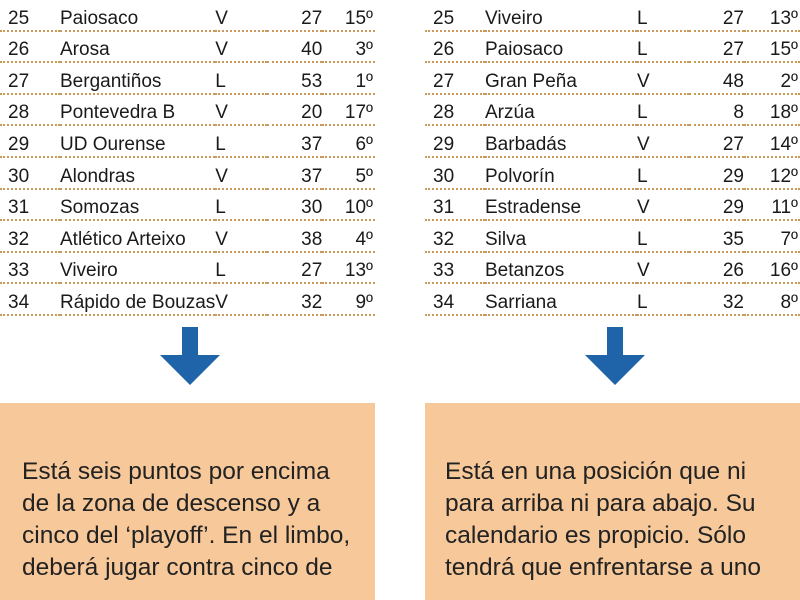  What do you see at coordinates (772, 299) in the screenshot?
I see `opponent-position: 8º` at bounding box center [772, 299].